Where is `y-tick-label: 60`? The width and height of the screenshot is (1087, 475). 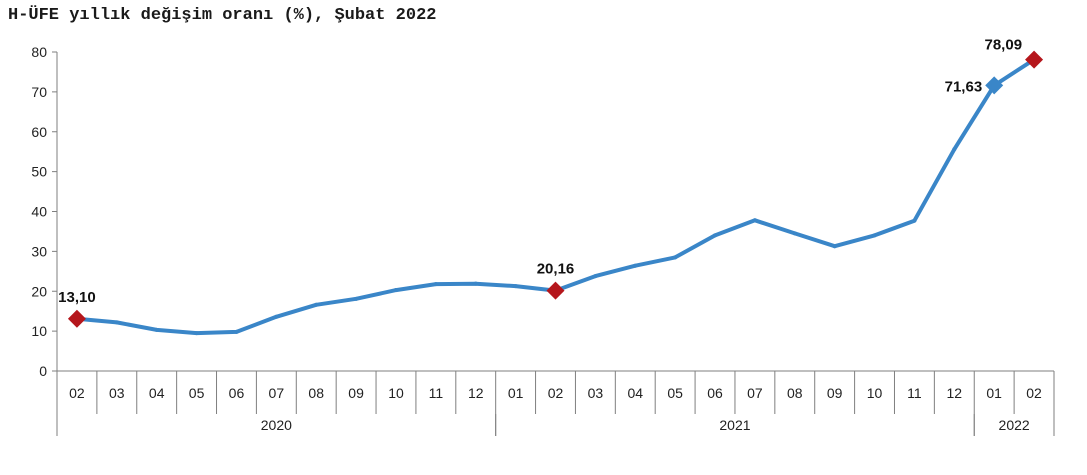 y-tick-label: 60 is located at coordinates (39, 132).